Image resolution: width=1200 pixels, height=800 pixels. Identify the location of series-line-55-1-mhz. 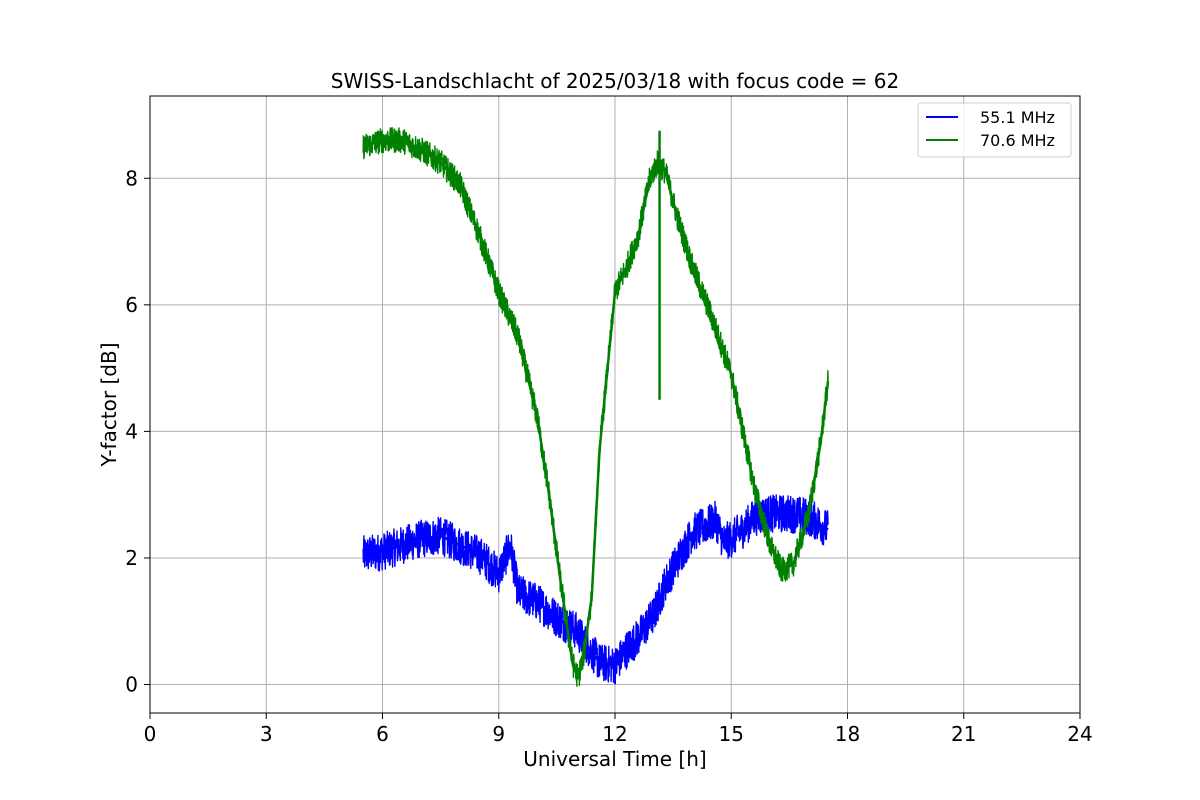
(595, 589).